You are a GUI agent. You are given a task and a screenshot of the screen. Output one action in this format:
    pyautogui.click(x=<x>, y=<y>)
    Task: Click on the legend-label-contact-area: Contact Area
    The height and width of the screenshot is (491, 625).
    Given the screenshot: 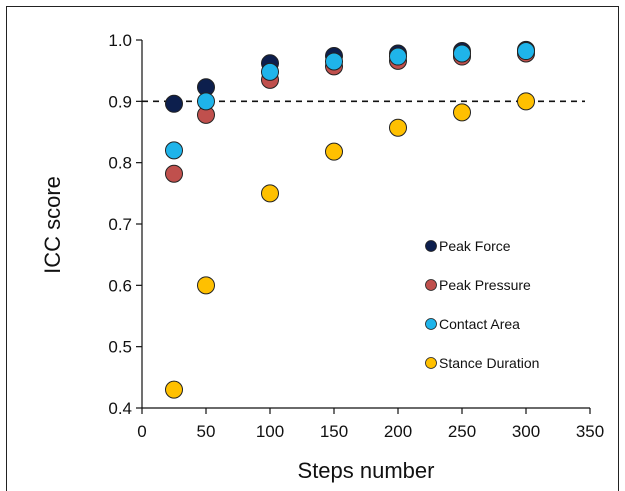 What is the action you would take?
    pyautogui.click(x=479, y=324)
    